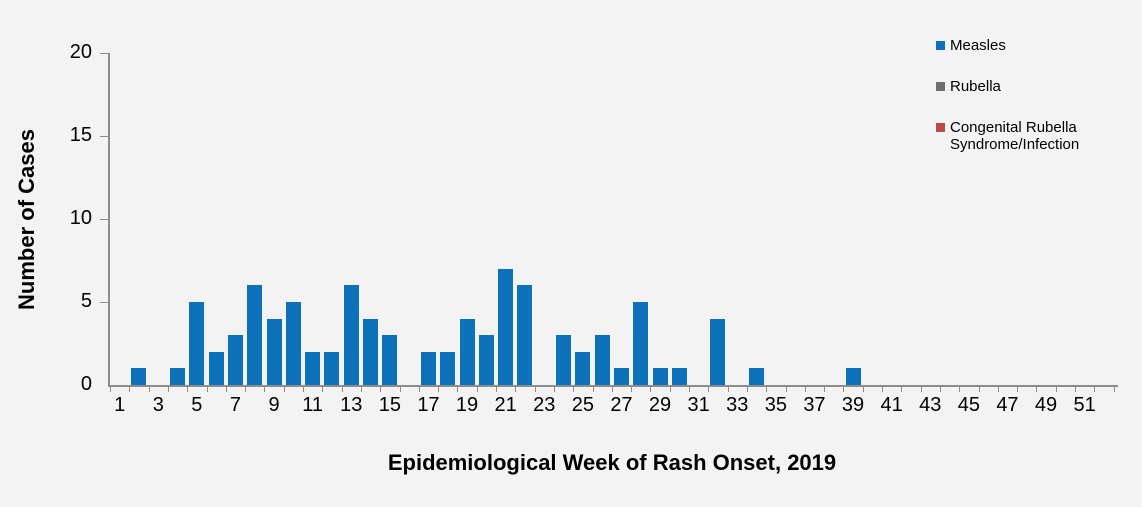 Image resolution: width=1142 pixels, height=507 pixels. I want to click on x-tick-label-week-9: 9, so click(274, 405).